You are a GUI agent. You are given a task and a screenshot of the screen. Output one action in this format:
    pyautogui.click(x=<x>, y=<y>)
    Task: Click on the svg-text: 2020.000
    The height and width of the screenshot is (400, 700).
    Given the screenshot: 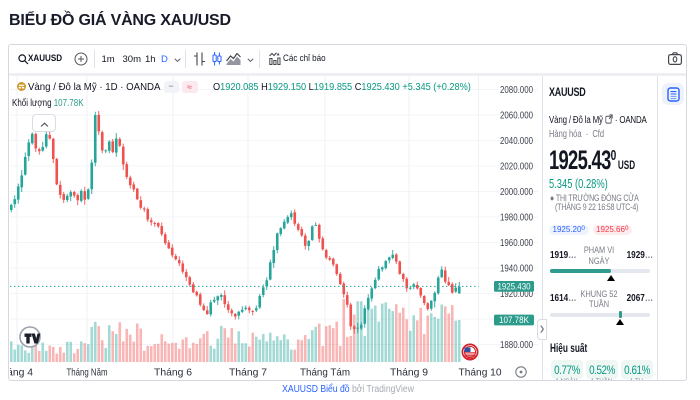 What is the action you would take?
    pyautogui.click(x=516, y=167)
    